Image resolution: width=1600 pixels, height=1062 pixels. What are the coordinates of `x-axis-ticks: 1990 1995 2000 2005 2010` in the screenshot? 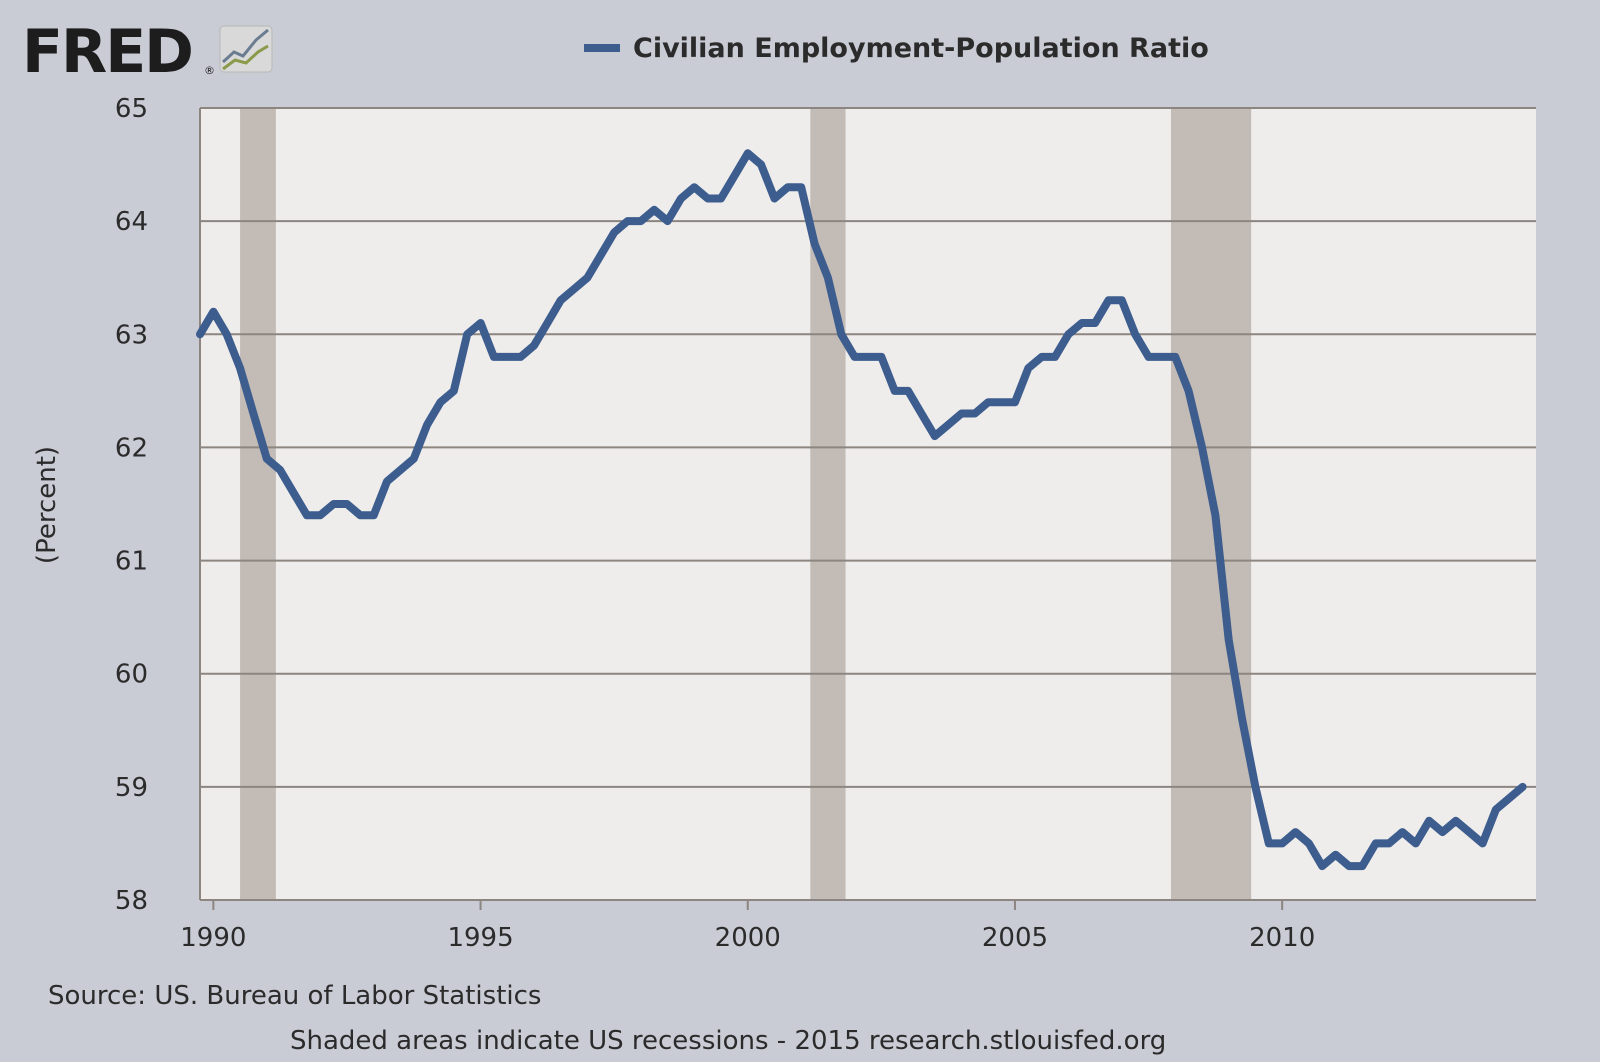 It's located at (747, 926).